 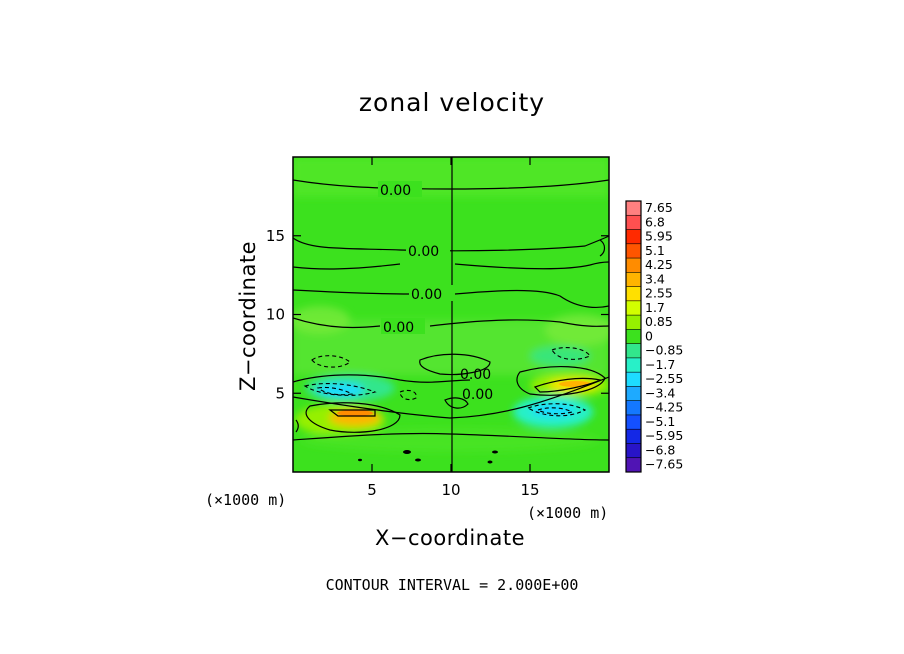 I want to click on x-tick-label: 5, so click(x=372, y=490).